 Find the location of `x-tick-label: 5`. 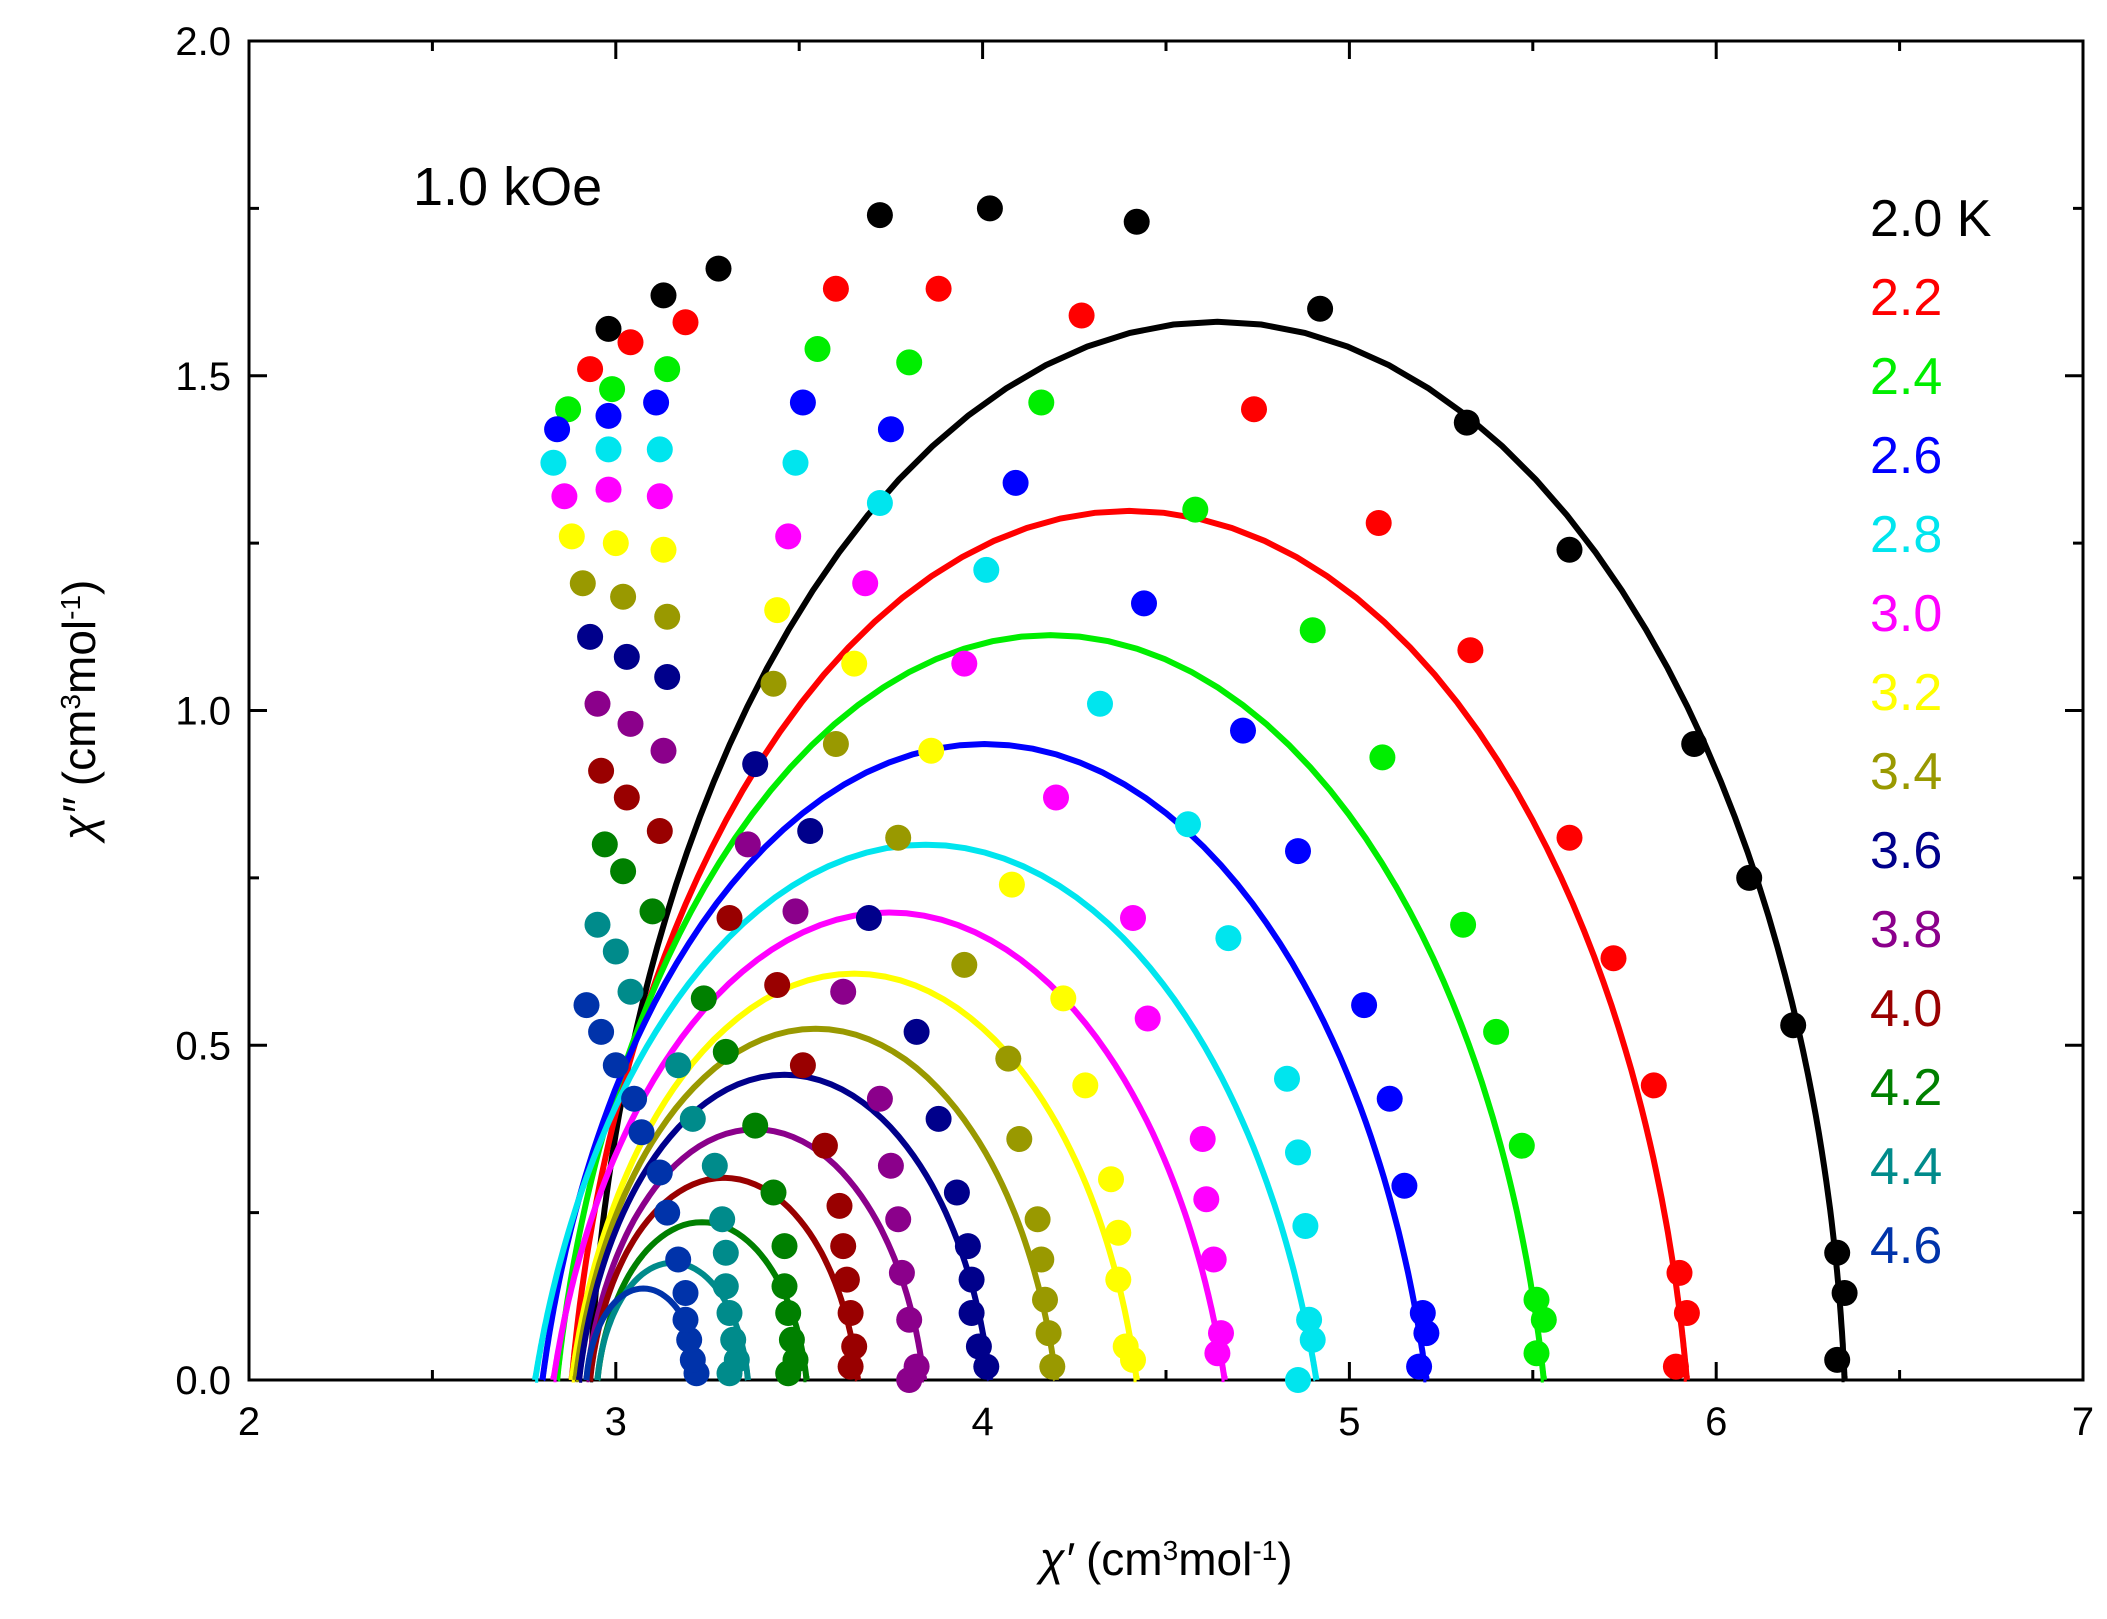

x-tick-label: 5 is located at coordinates (1349, 1422).